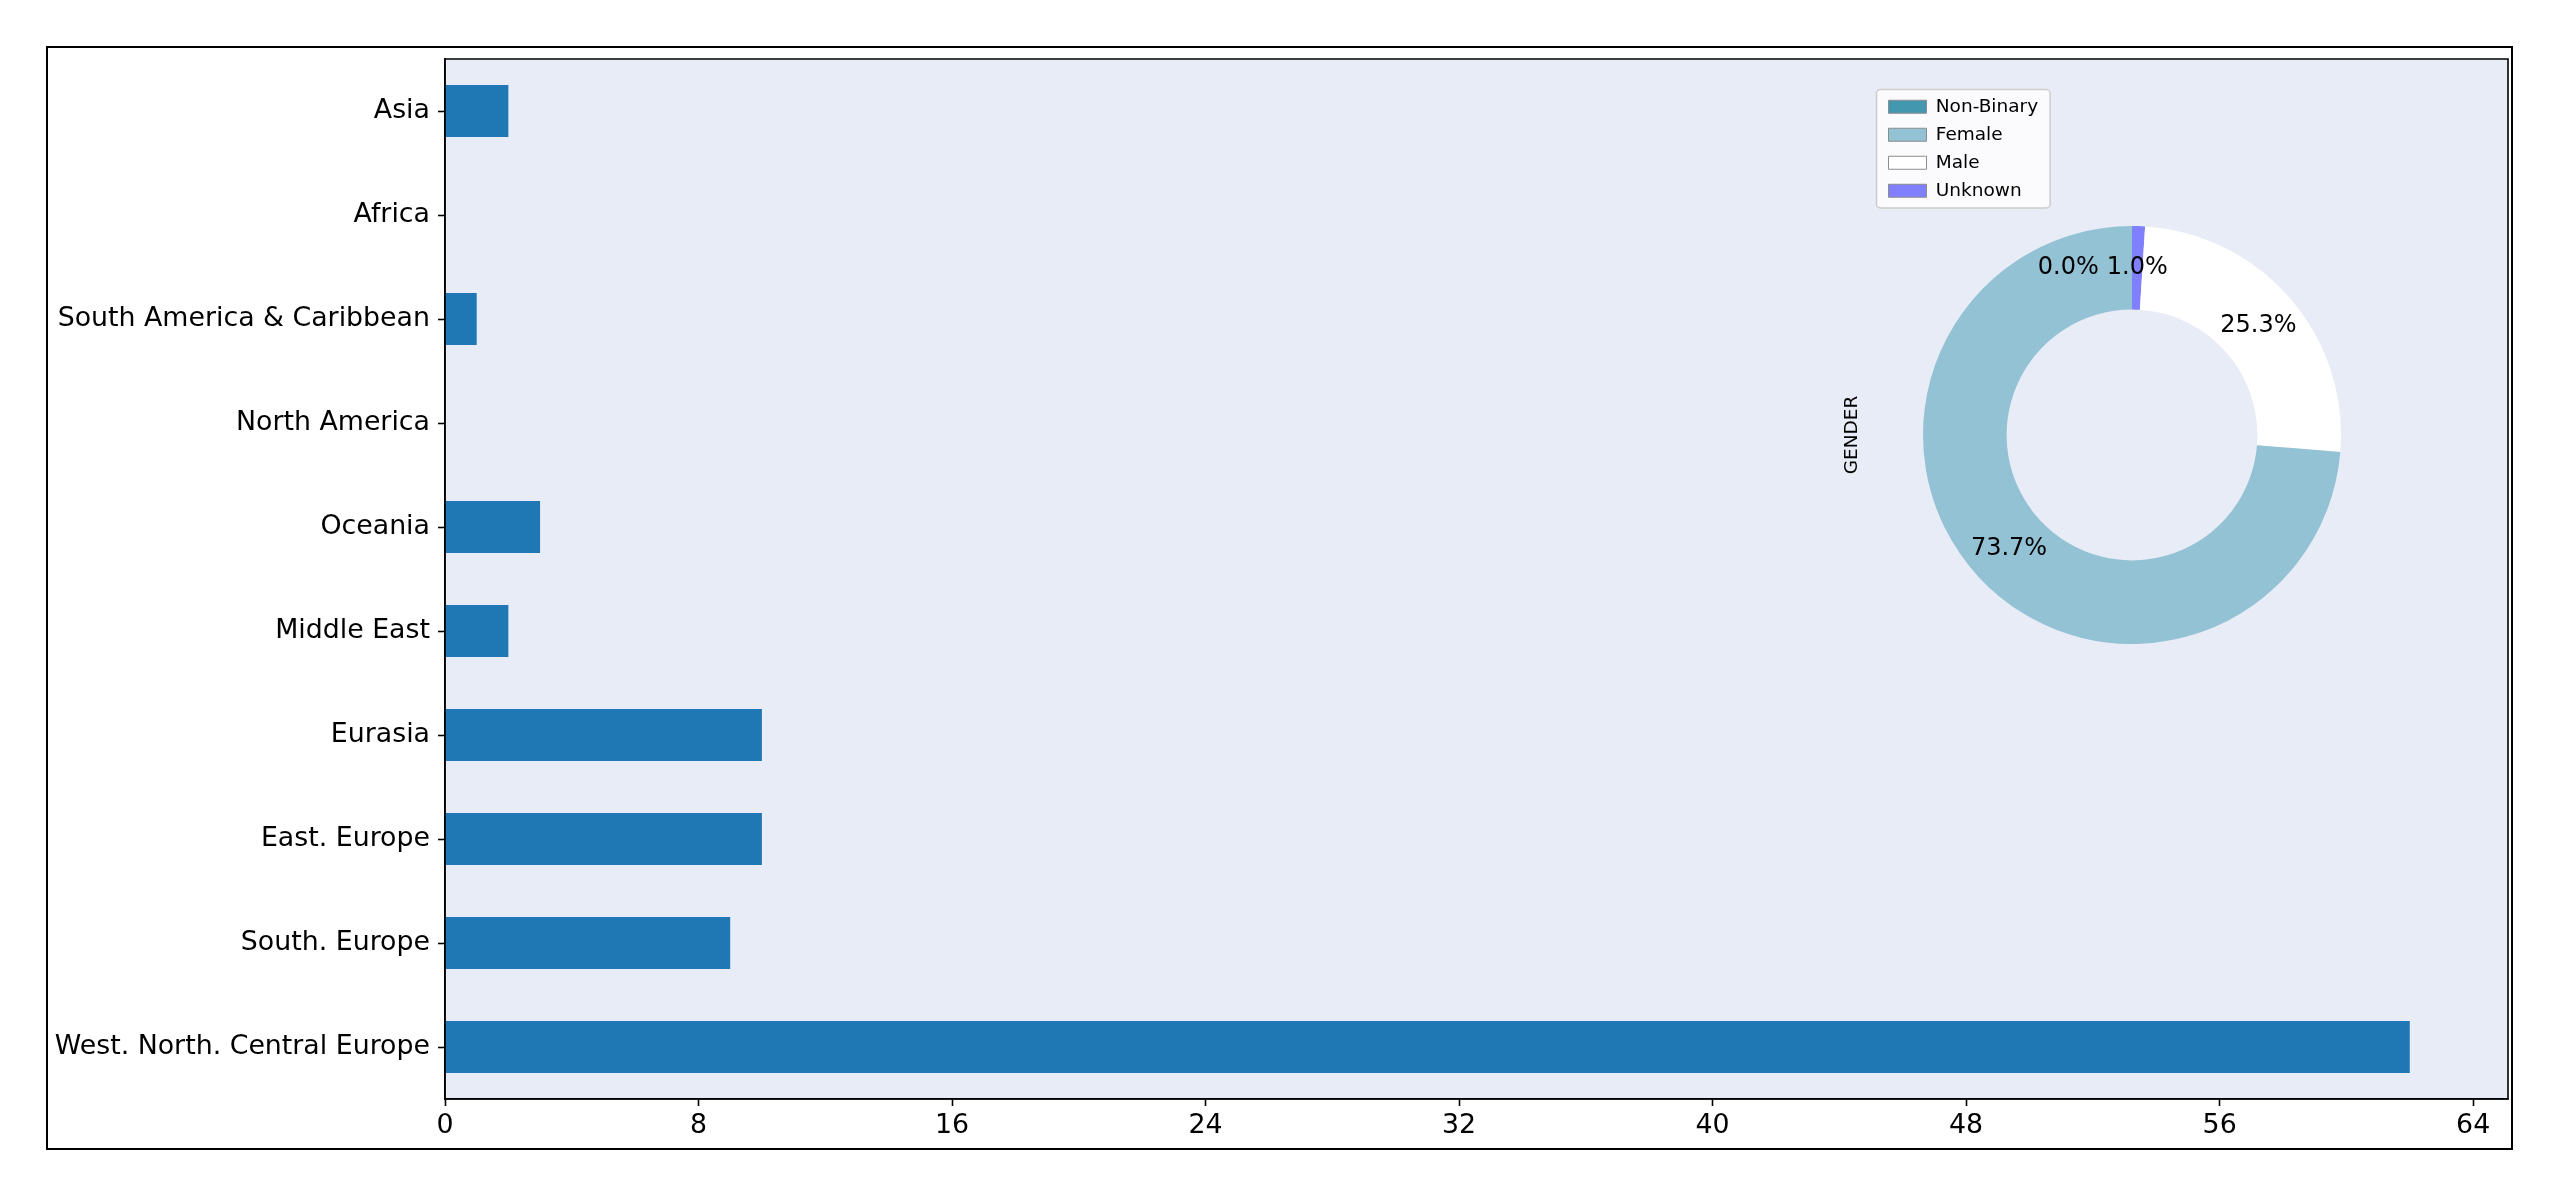 Image resolution: width=2560 pixels, height=1197 pixels. I want to click on legend-label: Male, so click(1957, 161).